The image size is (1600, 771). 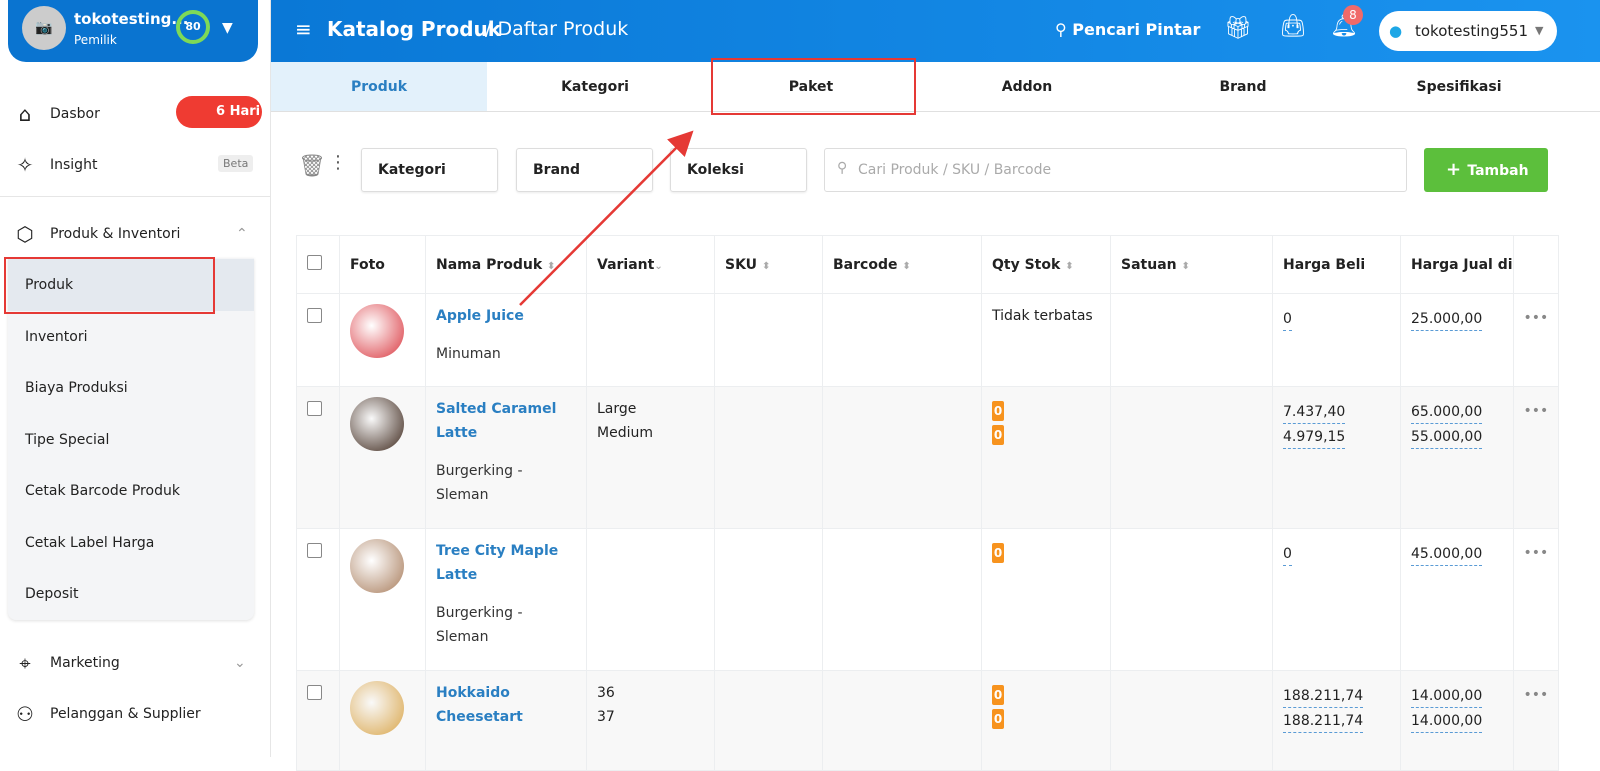 What do you see at coordinates (338, 162) in the screenshot?
I see `more-vertical-icon: ⋮` at bounding box center [338, 162].